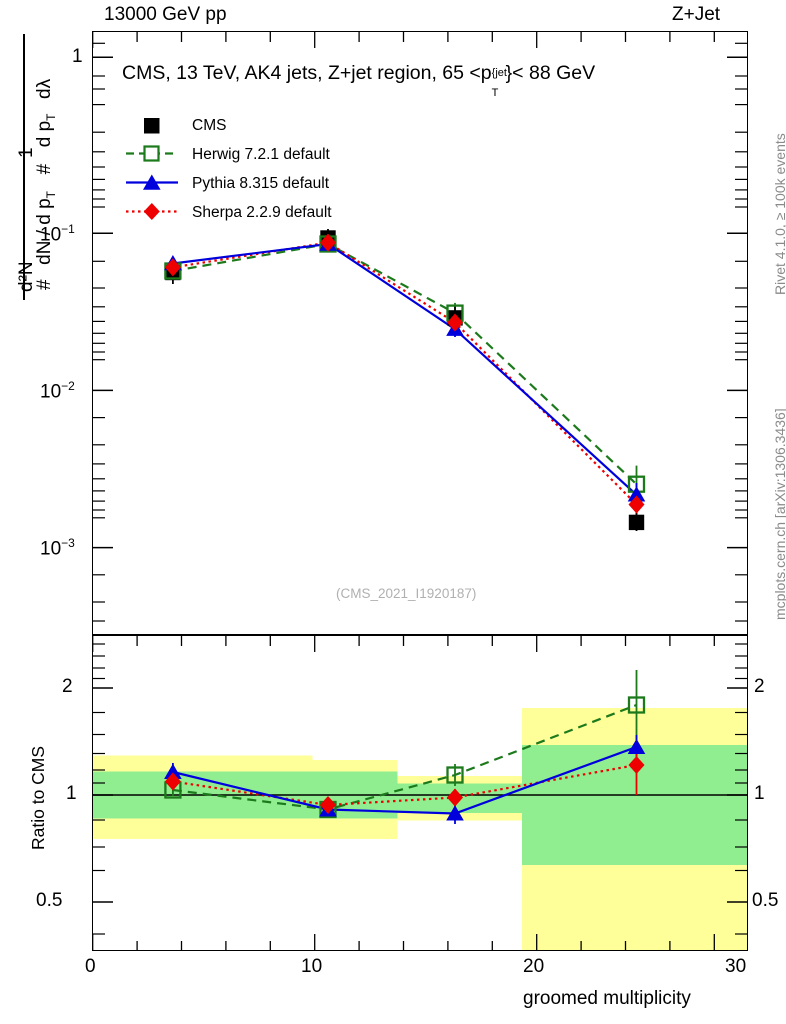 Image resolution: width=786 pixels, height=1024 pixels. What do you see at coordinates (151, 211) in the screenshot?
I see `legend-marker-sherpa` at bounding box center [151, 211].